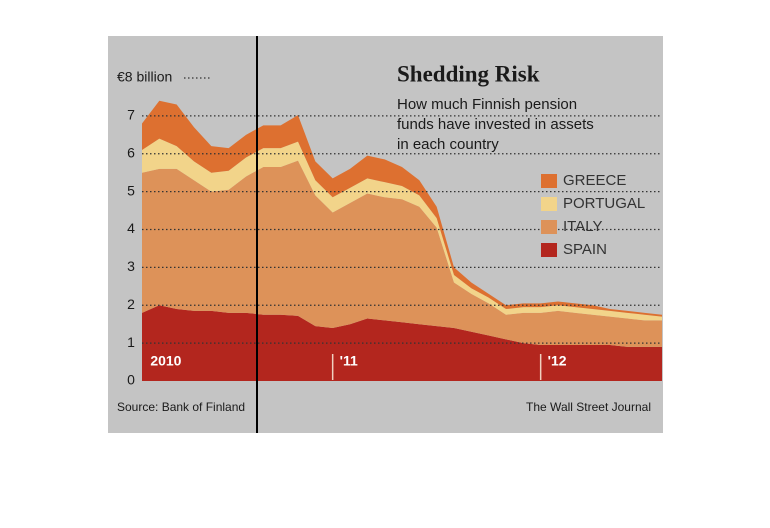 This screenshot has width=770, height=528. What do you see at coordinates (448, 144) in the screenshot?
I see `subtitle: in each country` at bounding box center [448, 144].